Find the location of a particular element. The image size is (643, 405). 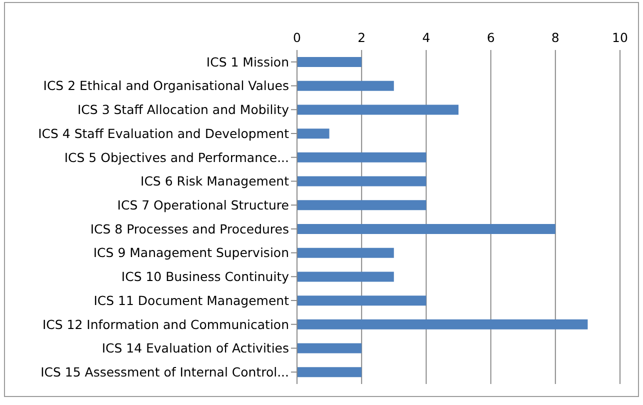

y-tick-label: ICS 9 Management Supervision is located at coordinates (191, 252).